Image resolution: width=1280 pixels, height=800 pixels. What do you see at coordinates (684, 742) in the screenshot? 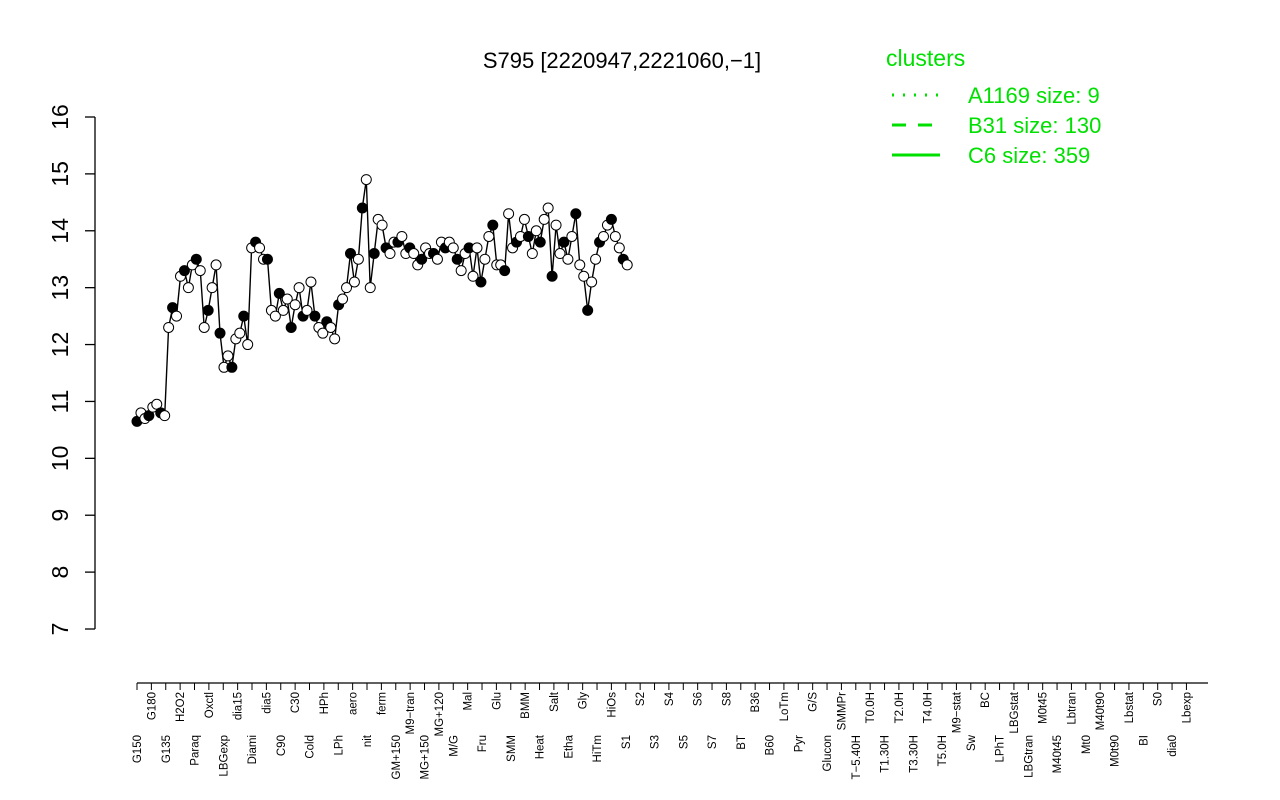
I see `x-tick-label: S5` at bounding box center [684, 742].